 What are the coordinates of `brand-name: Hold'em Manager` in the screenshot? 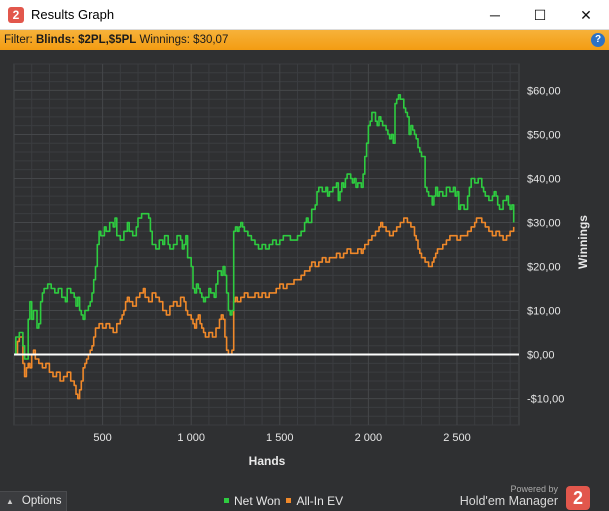 It's located at (508, 501).